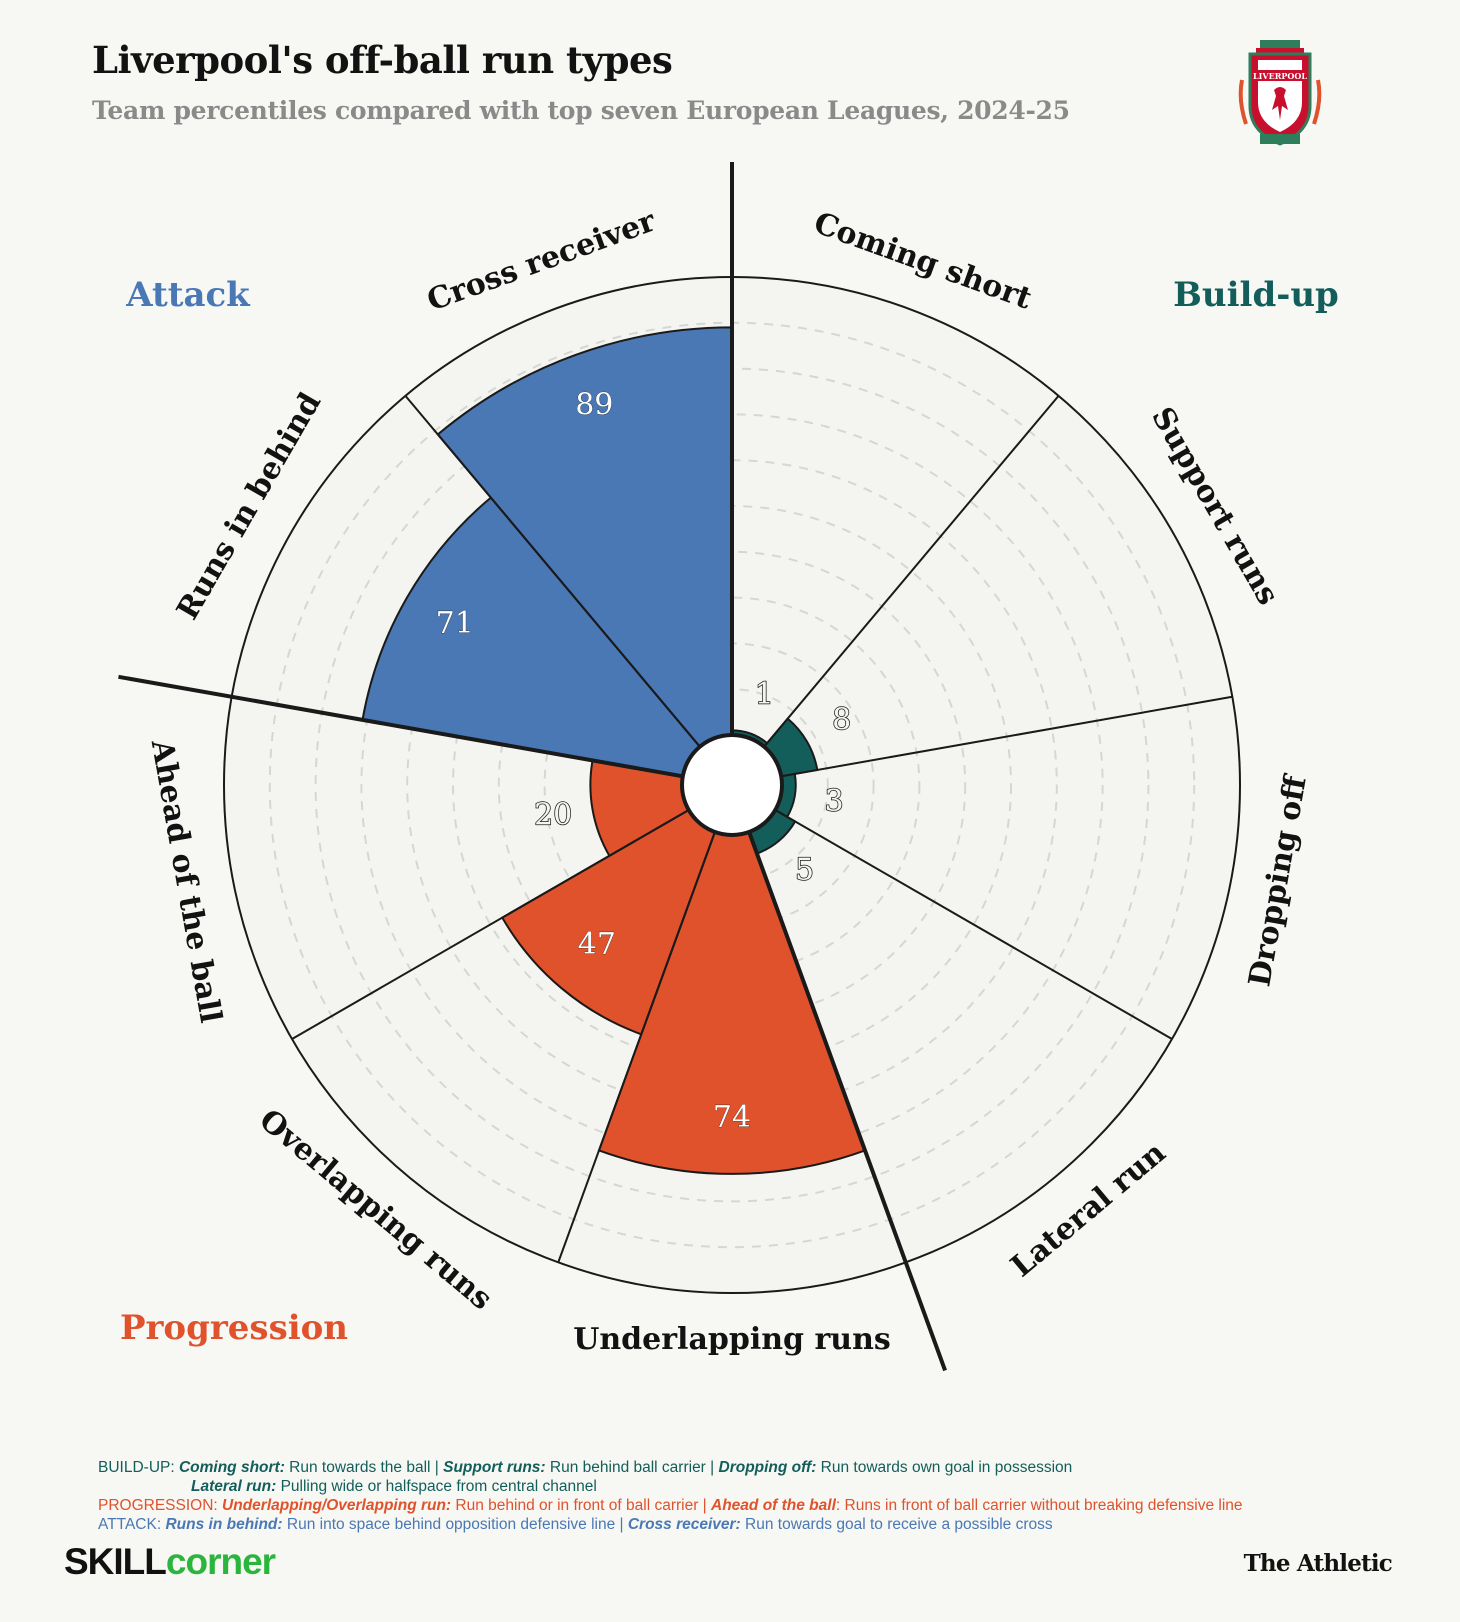 Image resolution: width=1460 pixels, height=1622 pixels. What do you see at coordinates (234, 1328) in the screenshot?
I see `group-label-progression: Progression` at bounding box center [234, 1328].